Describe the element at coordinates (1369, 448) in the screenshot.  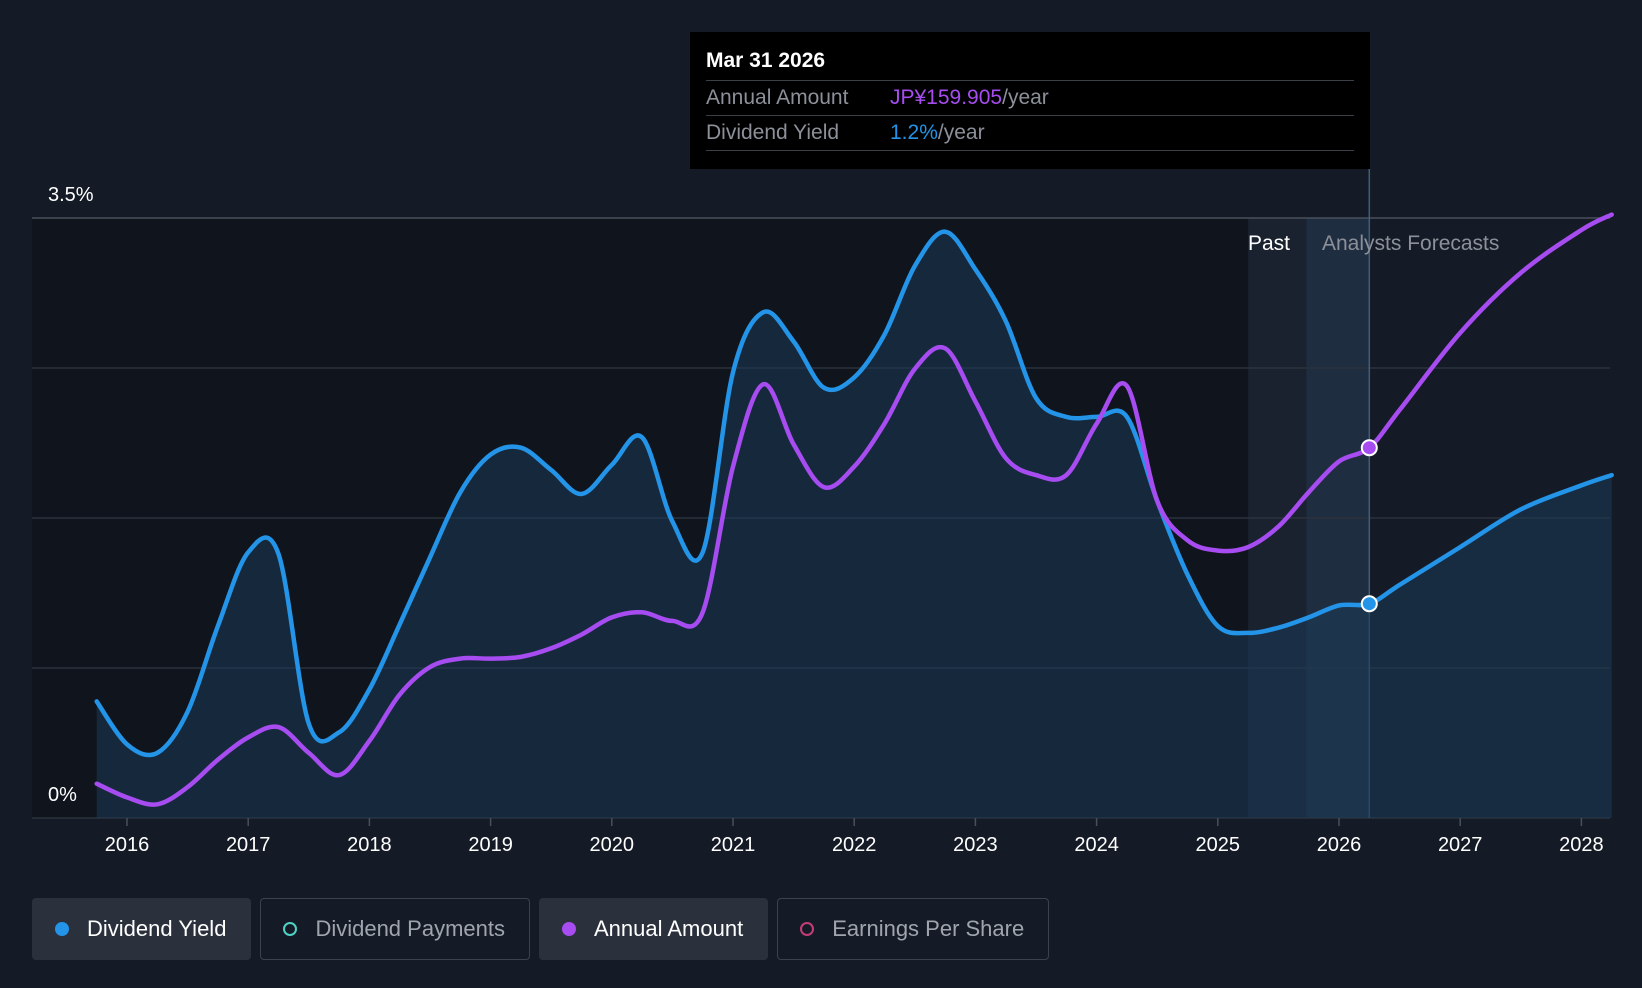
I see `annual-amount-marker` at that location.